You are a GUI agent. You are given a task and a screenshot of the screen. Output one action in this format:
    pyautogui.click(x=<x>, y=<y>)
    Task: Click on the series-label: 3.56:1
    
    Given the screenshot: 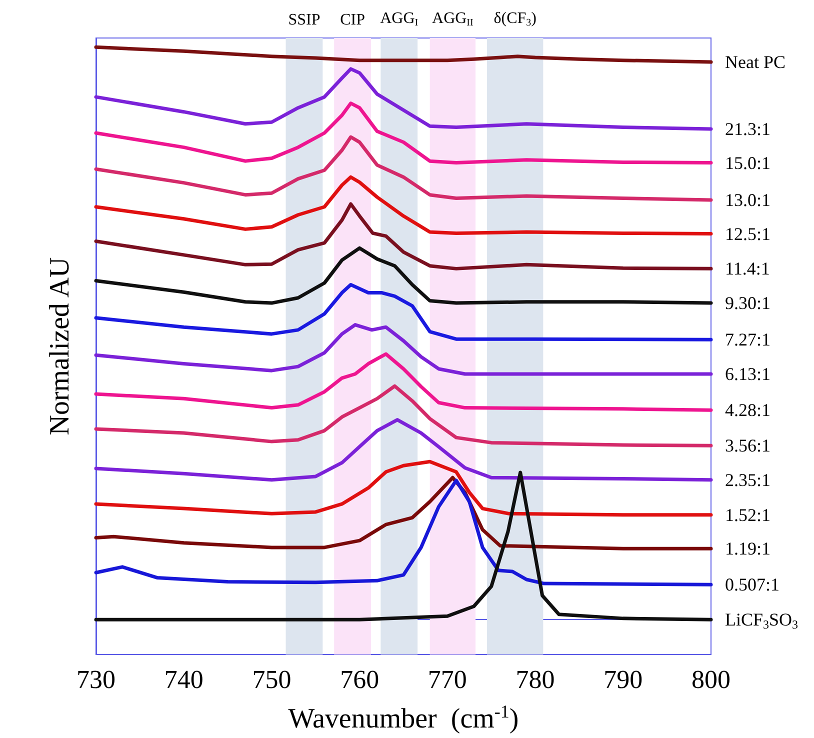 What is the action you would take?
    pyautogui.click(x=748, y=446)
    